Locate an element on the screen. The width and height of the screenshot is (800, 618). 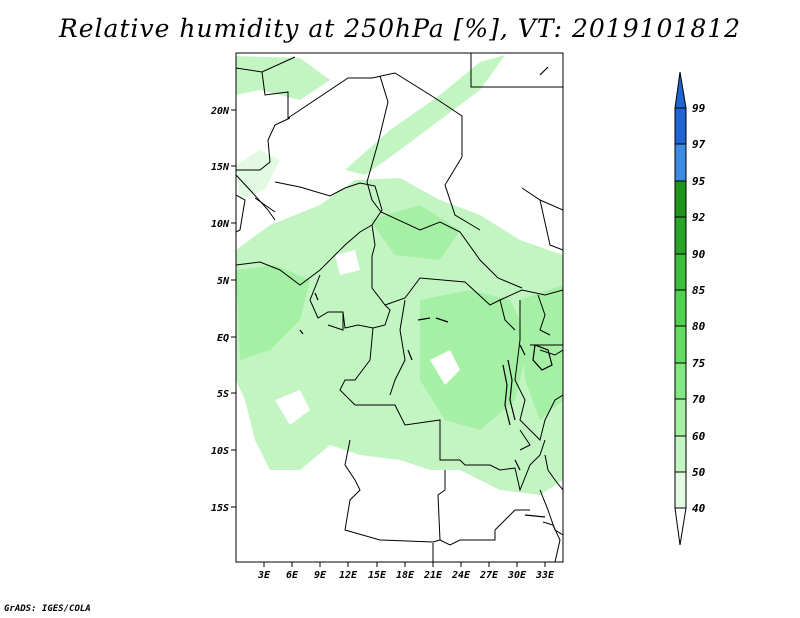
colorbar-top-arrow is located at coordinates (680, 90).